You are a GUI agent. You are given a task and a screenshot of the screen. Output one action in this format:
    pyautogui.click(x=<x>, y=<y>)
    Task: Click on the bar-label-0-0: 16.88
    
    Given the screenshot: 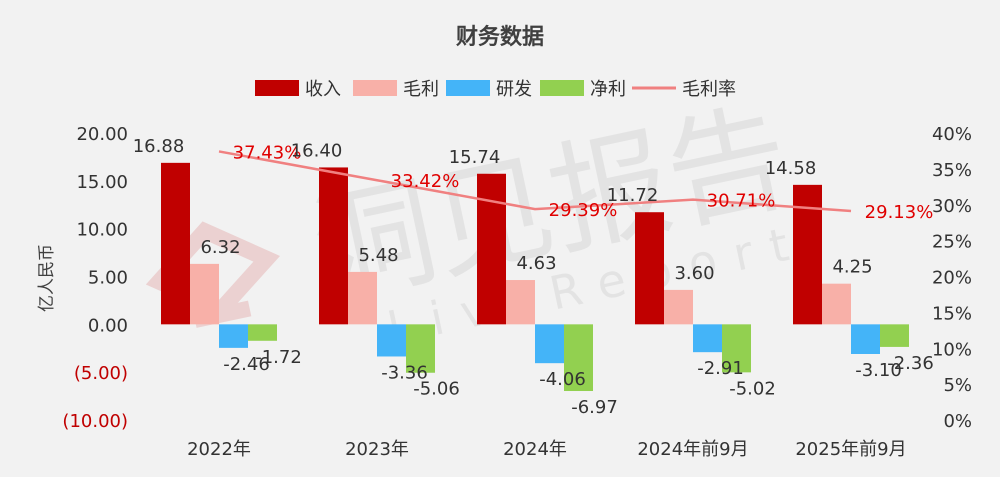 What is the action you would take?
    pyautogui.click(x=159, y=146)
    